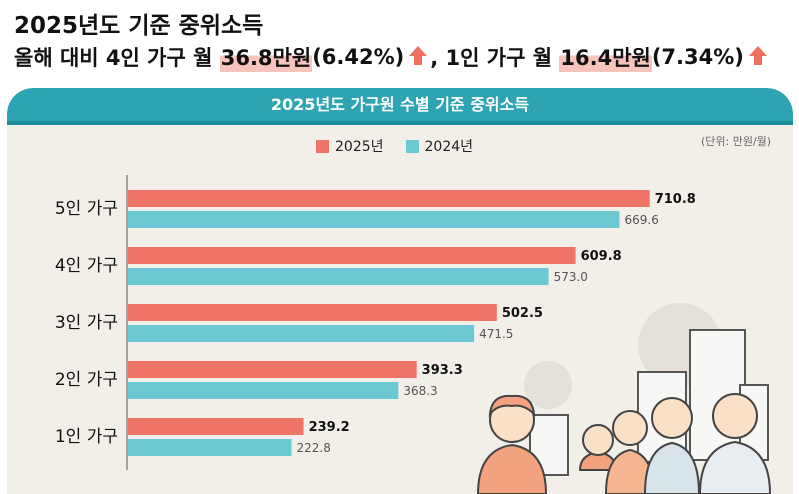 The width and height of the screenshot is (799, 494). Describe the element at coordinates (641, 220) in the screenshot. I see `data-label-2024: 669.6` at that location.